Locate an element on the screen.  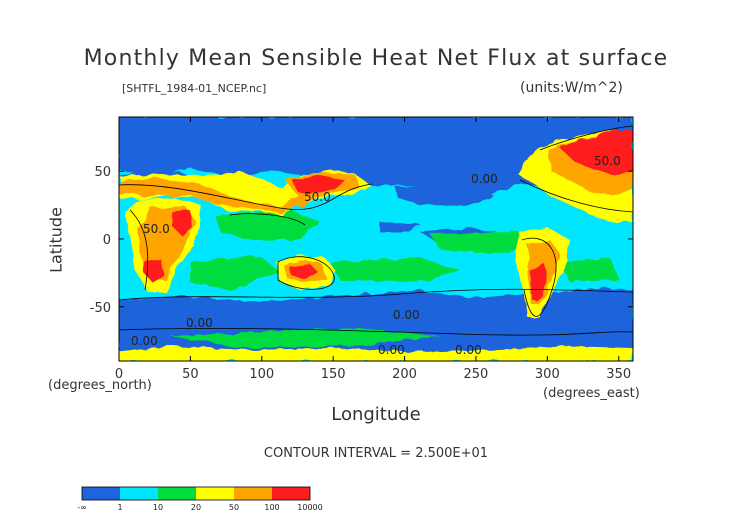
x-axis-label: Longitude is located at coordinates (376, 414).